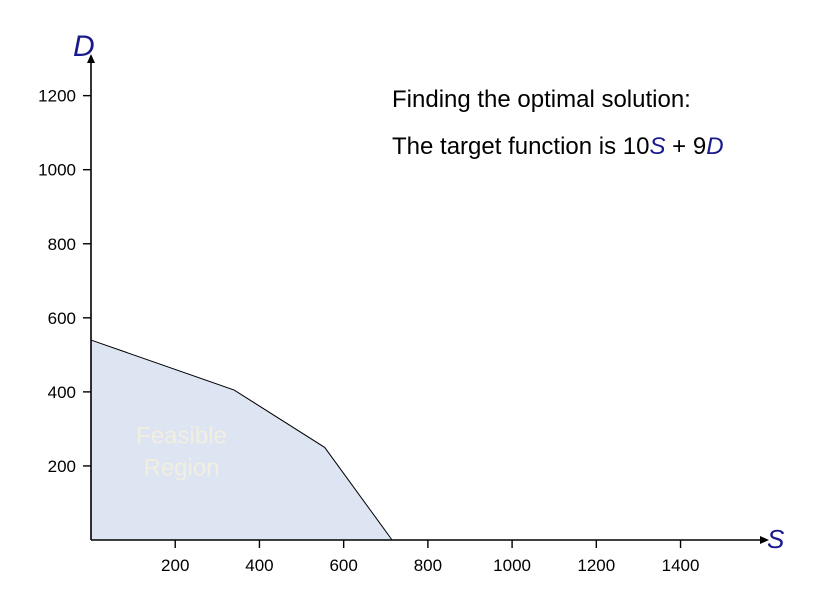 The height and width of the screenshot is (602, 819). I want to click on y-tick-label: 1000, so click(57, 170).